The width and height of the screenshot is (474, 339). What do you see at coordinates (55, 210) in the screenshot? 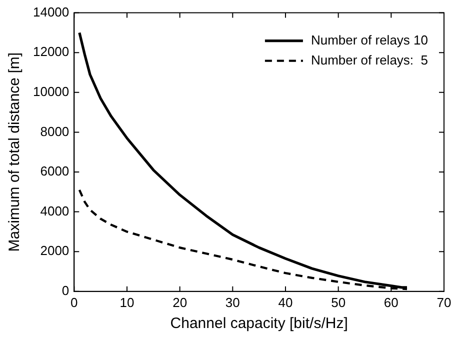
I see `y-tick-label: 4000` at bounding box center [55, 210].